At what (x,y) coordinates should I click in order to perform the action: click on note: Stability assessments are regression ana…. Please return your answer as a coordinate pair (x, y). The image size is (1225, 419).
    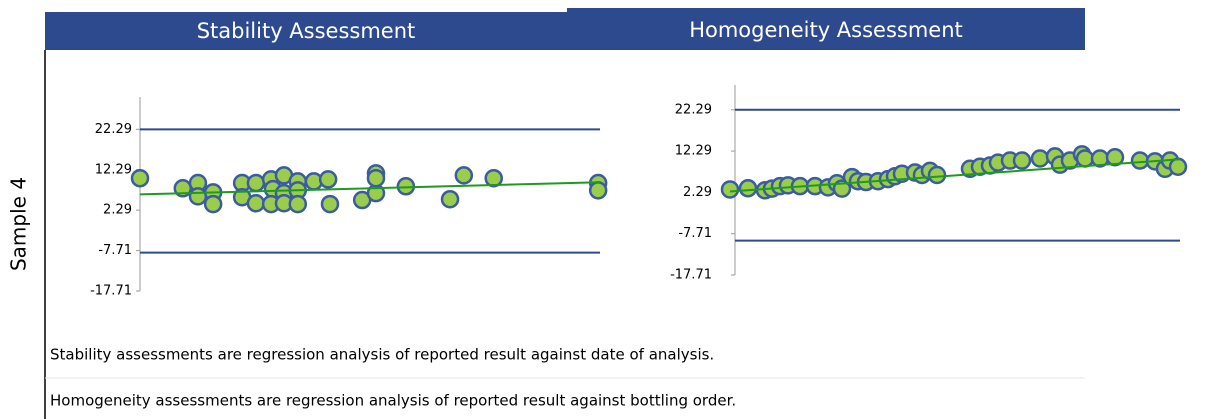
    Looking at the image, I should click on (382, 355).